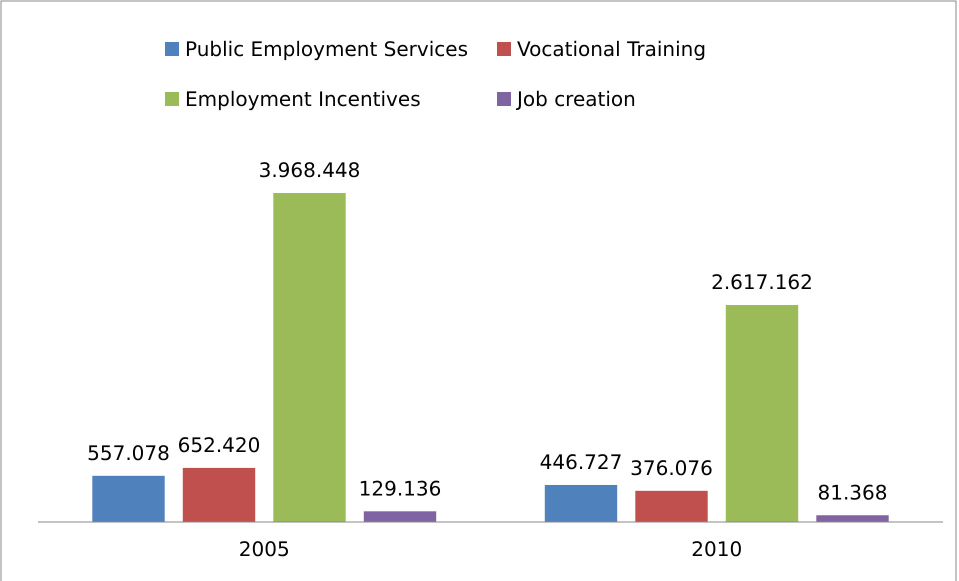 Image resolution: width=959 pixels, height=581 pixels. Describe the element at coordinates (671, 468) in the screenshot. I see `data-label: 376.076` at that location.